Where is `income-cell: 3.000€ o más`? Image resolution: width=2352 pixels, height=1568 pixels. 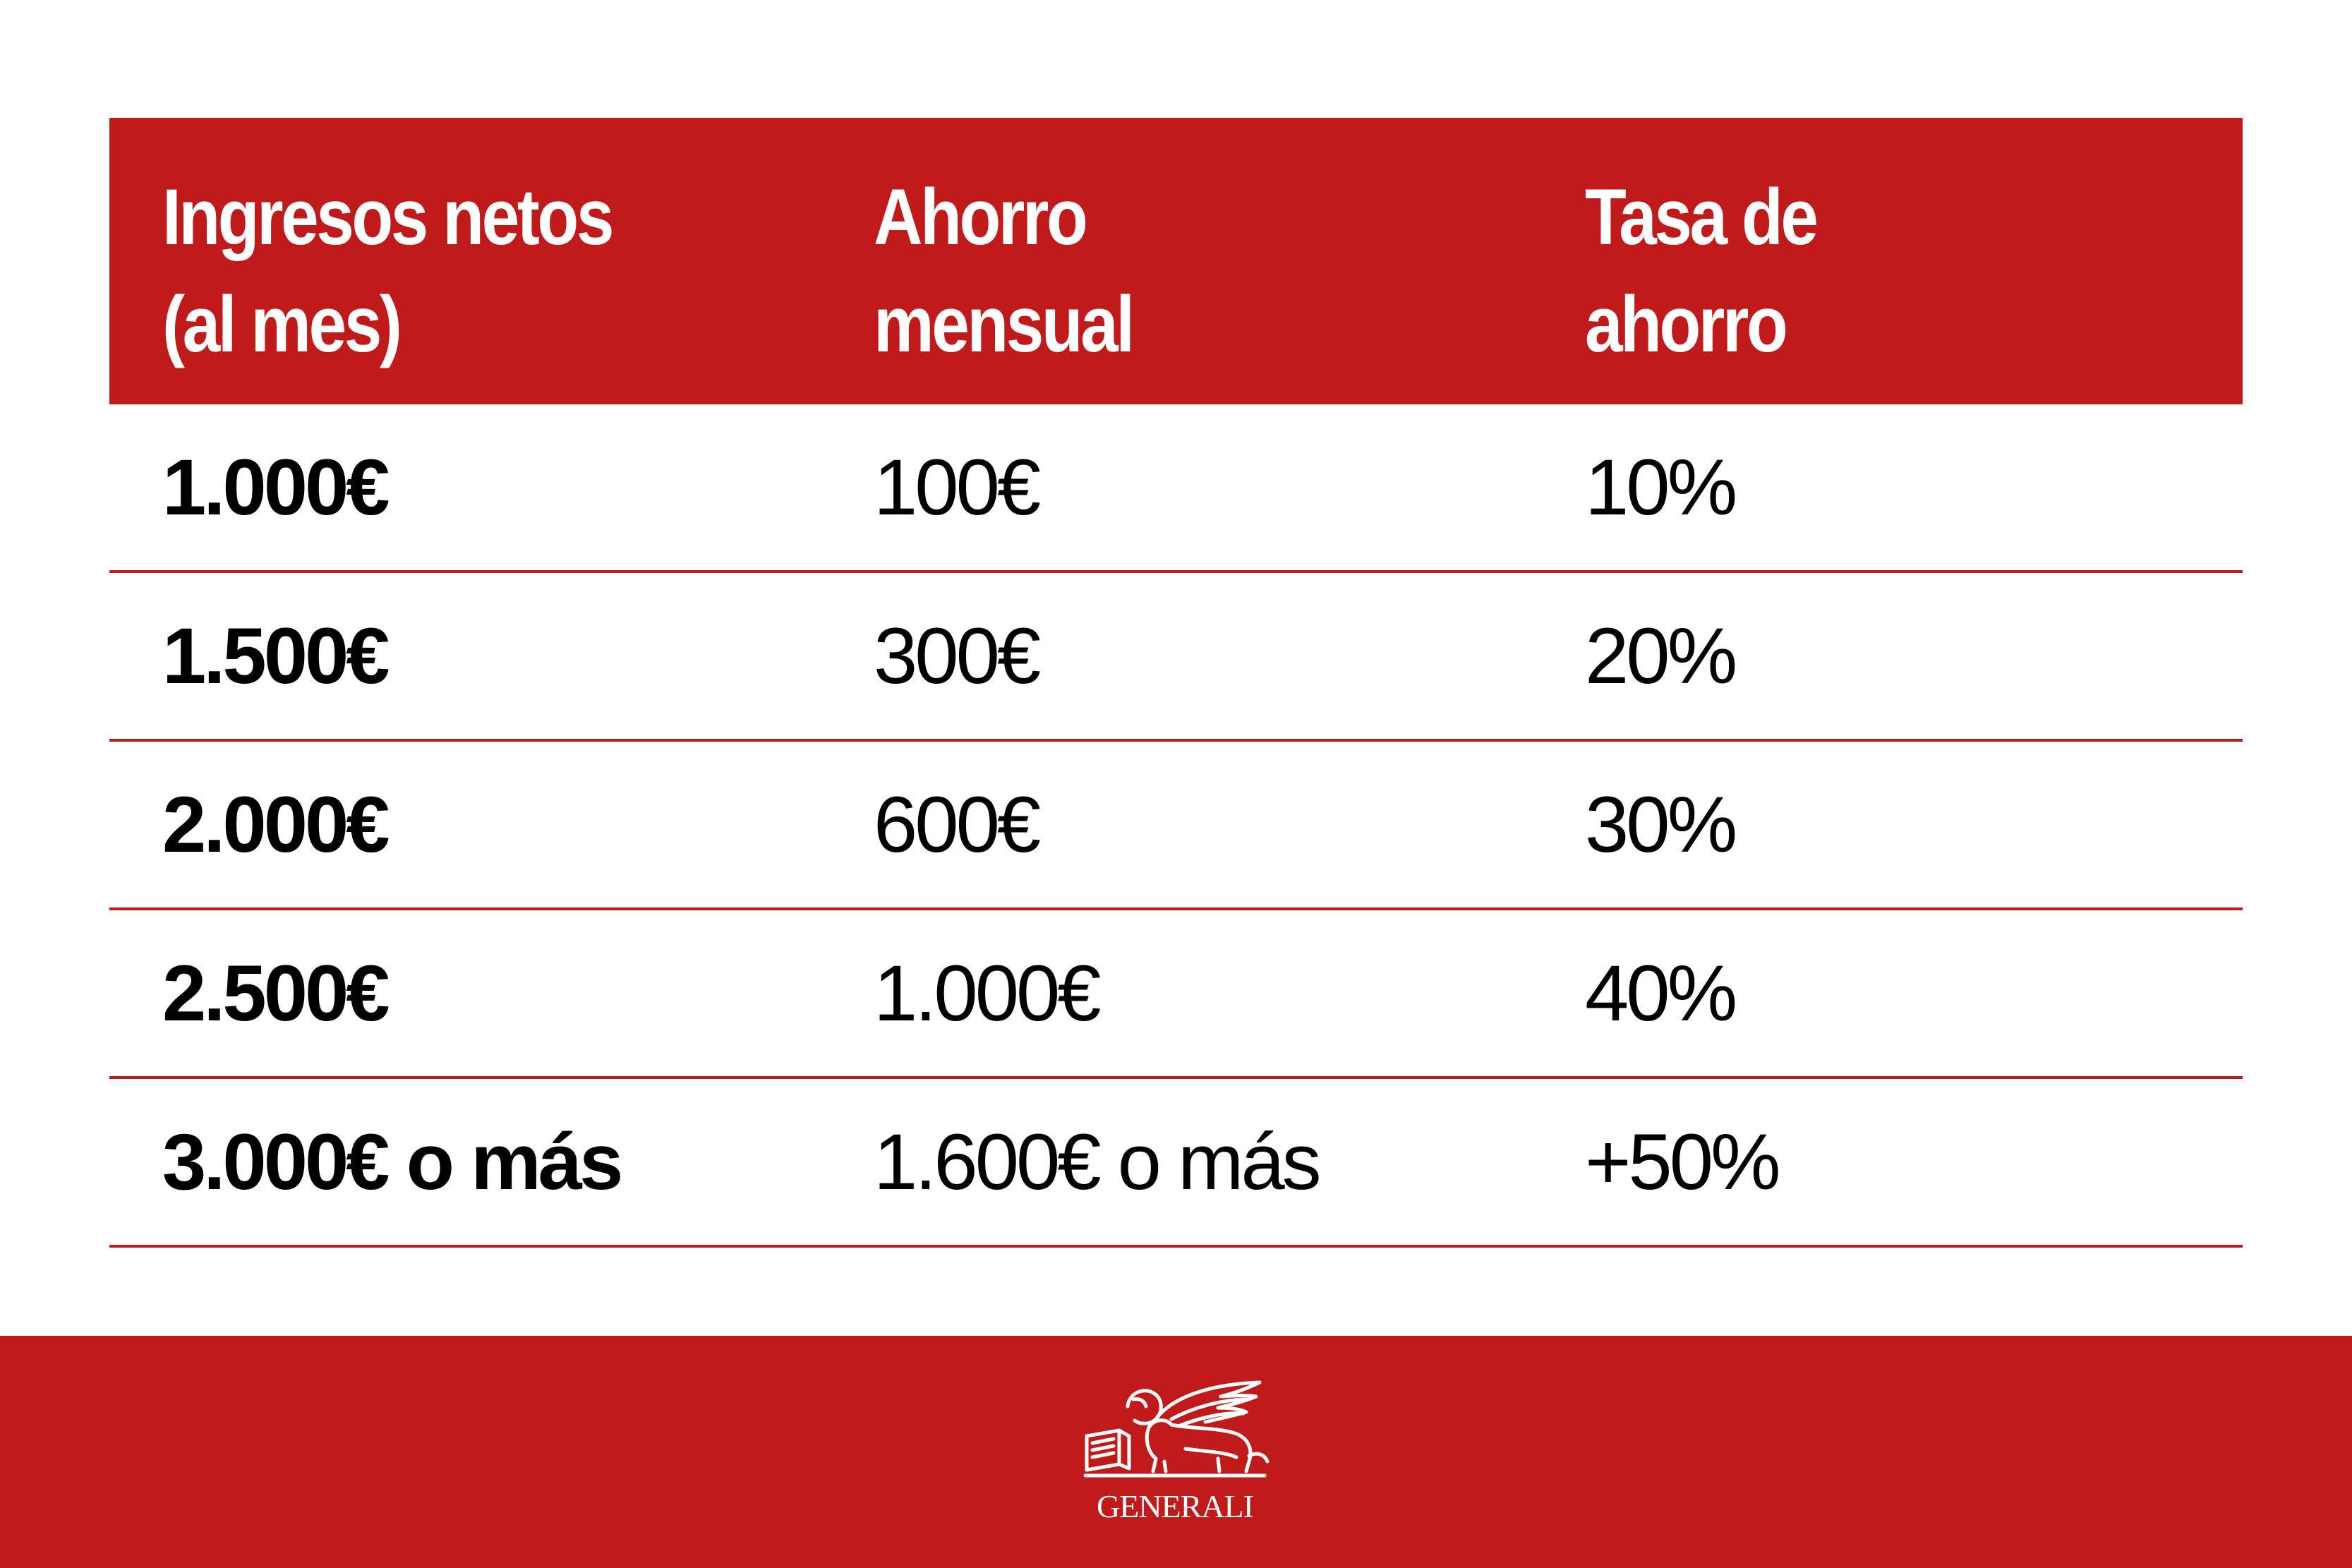 income-cell: 3.000€ o más is located at coordinates (393, 1162).